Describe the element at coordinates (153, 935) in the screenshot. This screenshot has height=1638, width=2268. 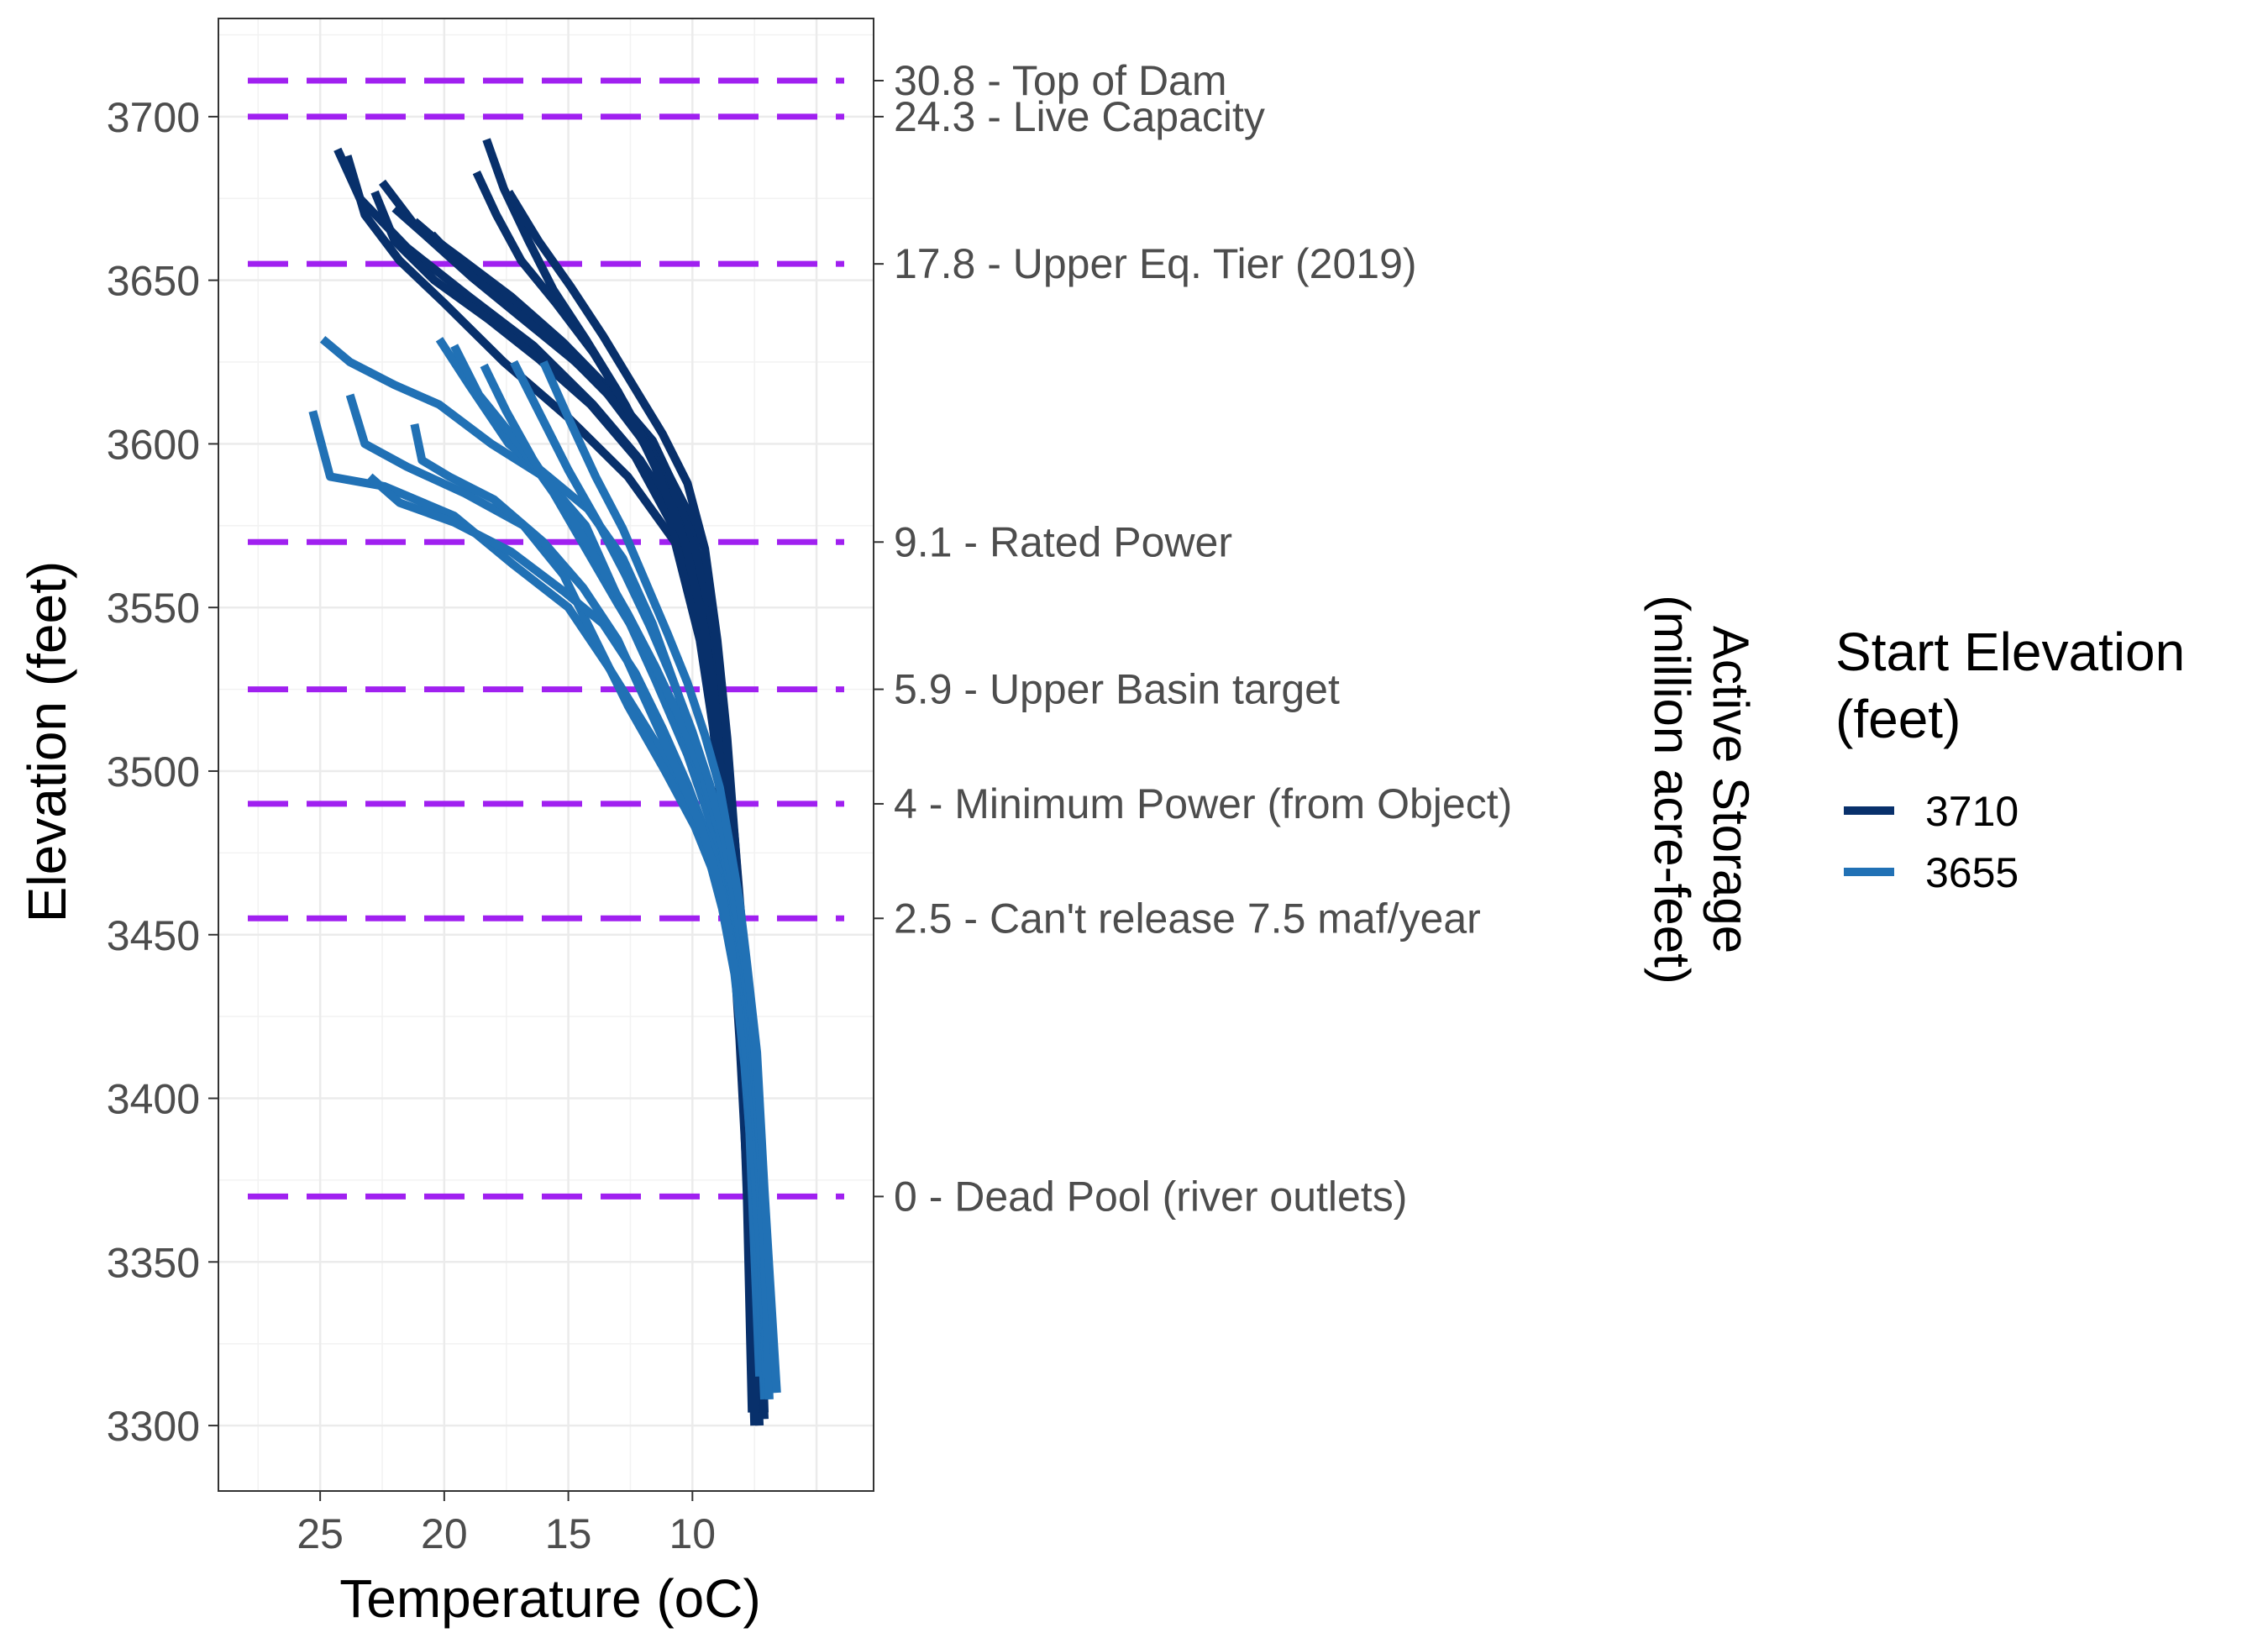
I see `y-tick-label: 3450` at that location.